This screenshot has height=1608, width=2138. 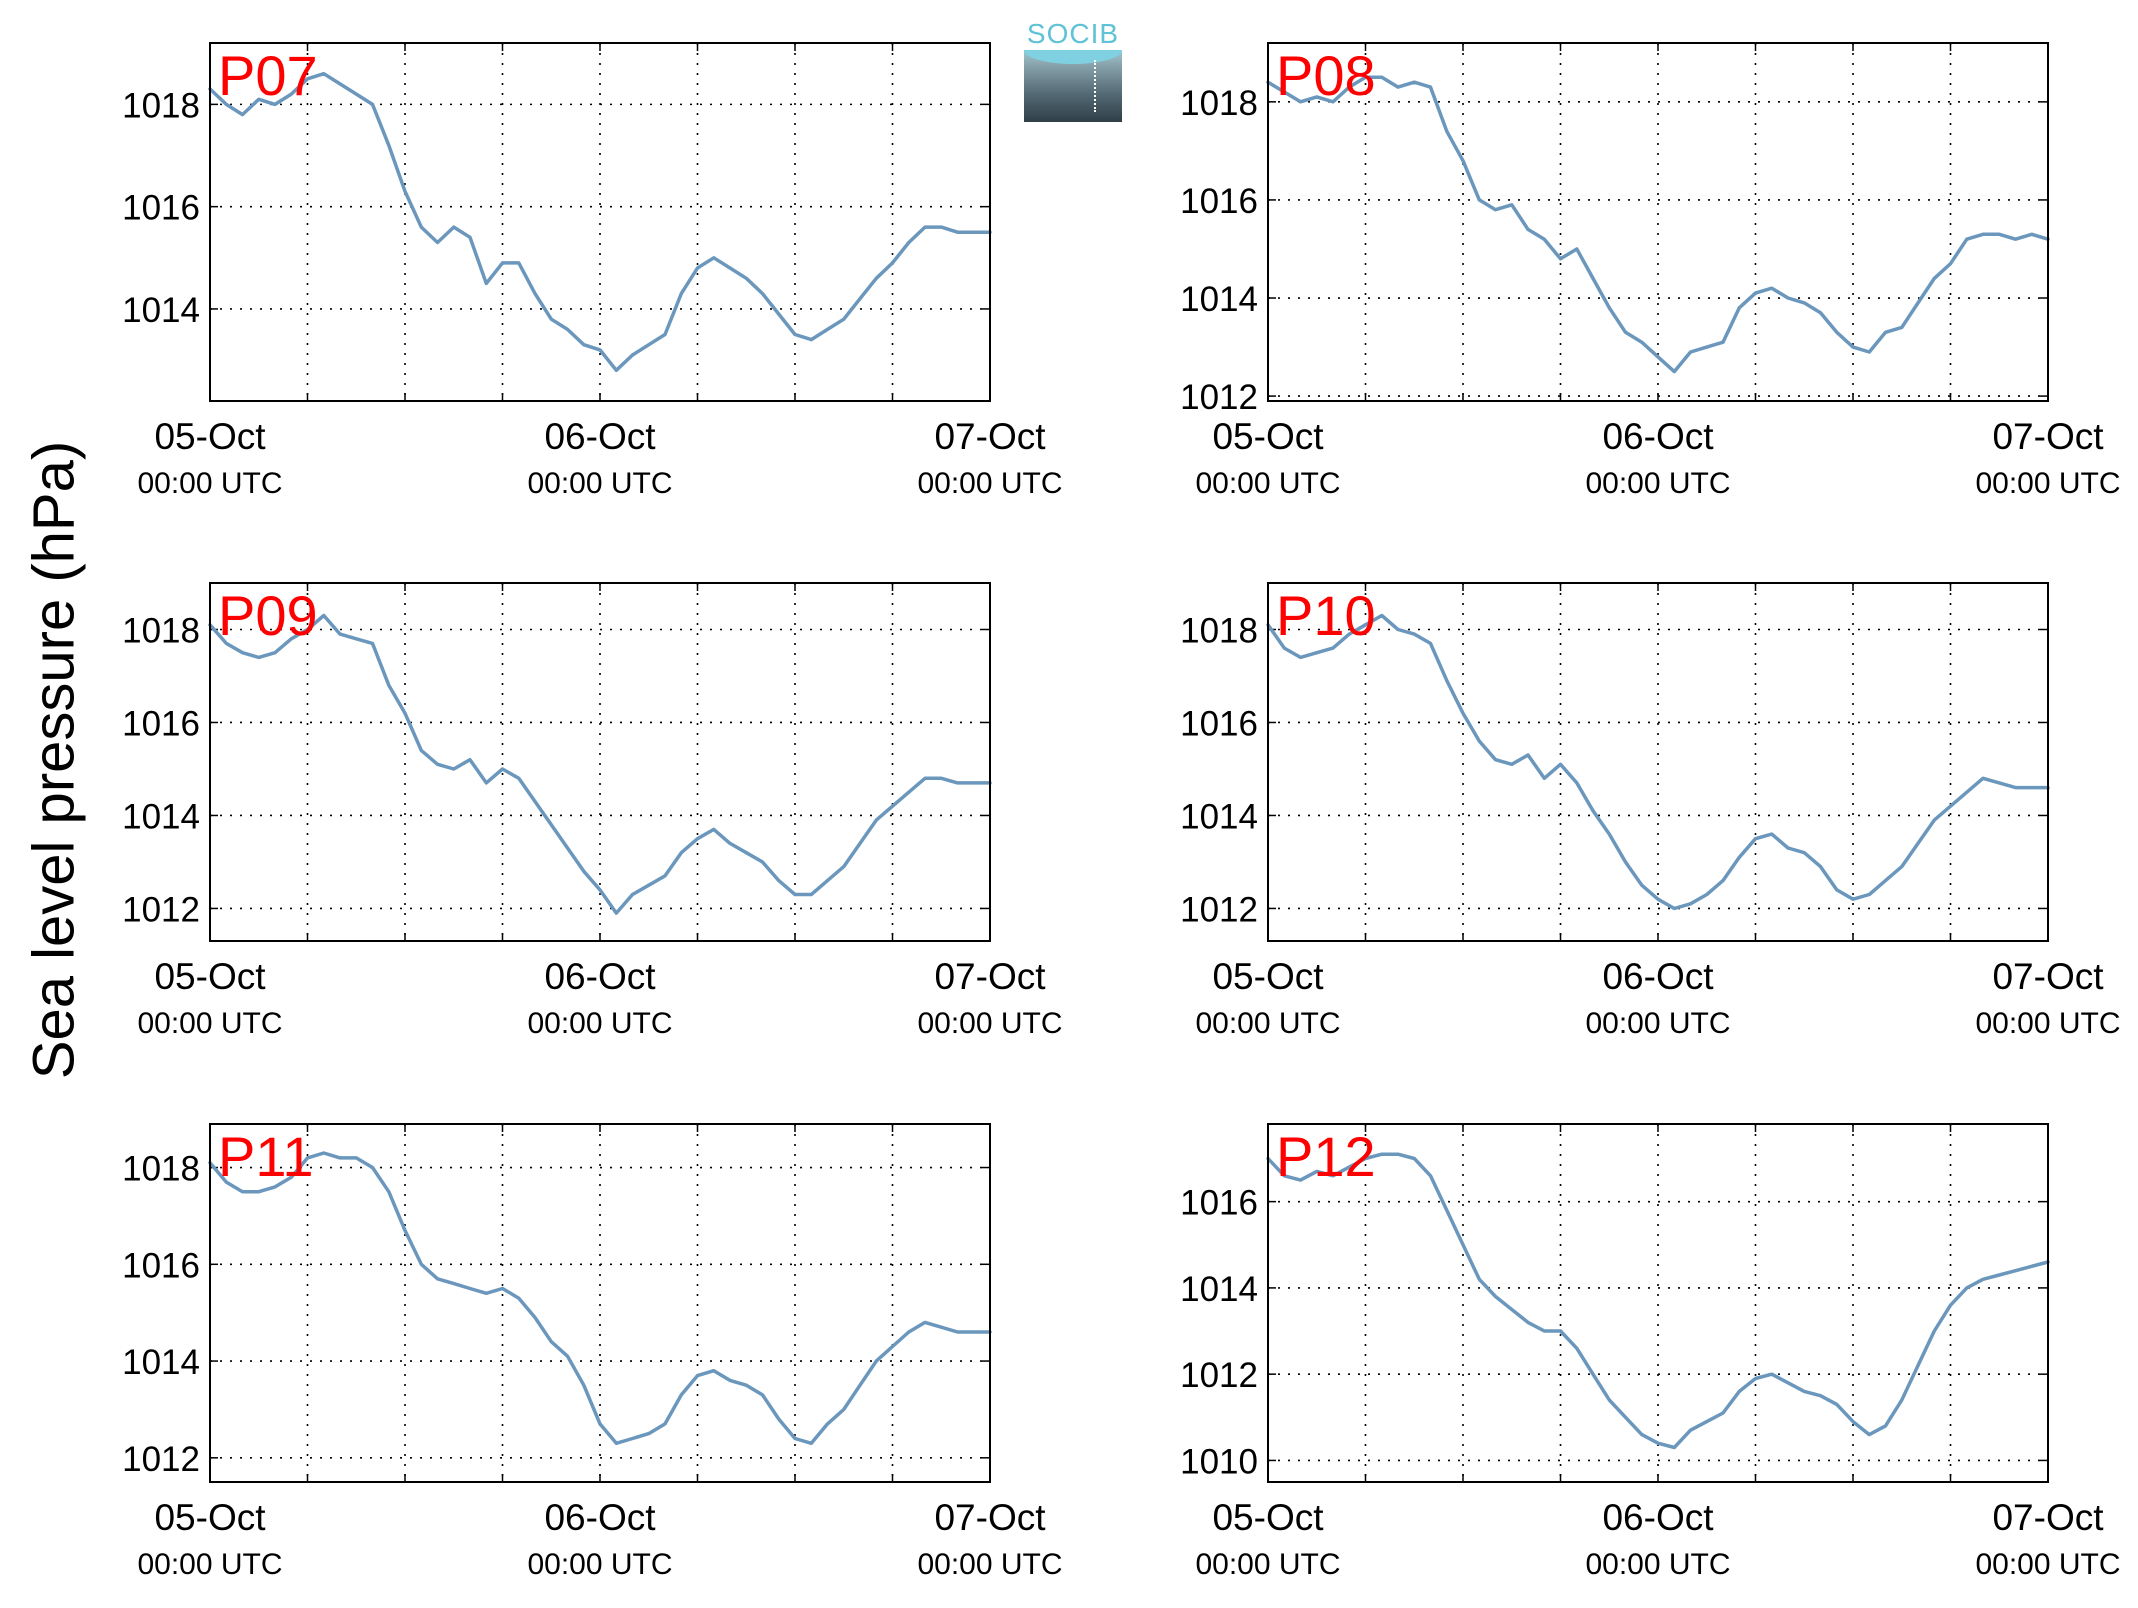 What do you see at coordinates (1073, 86) in the screenshot?
I see `logo-graphic` at bounding box center [1073, 86].